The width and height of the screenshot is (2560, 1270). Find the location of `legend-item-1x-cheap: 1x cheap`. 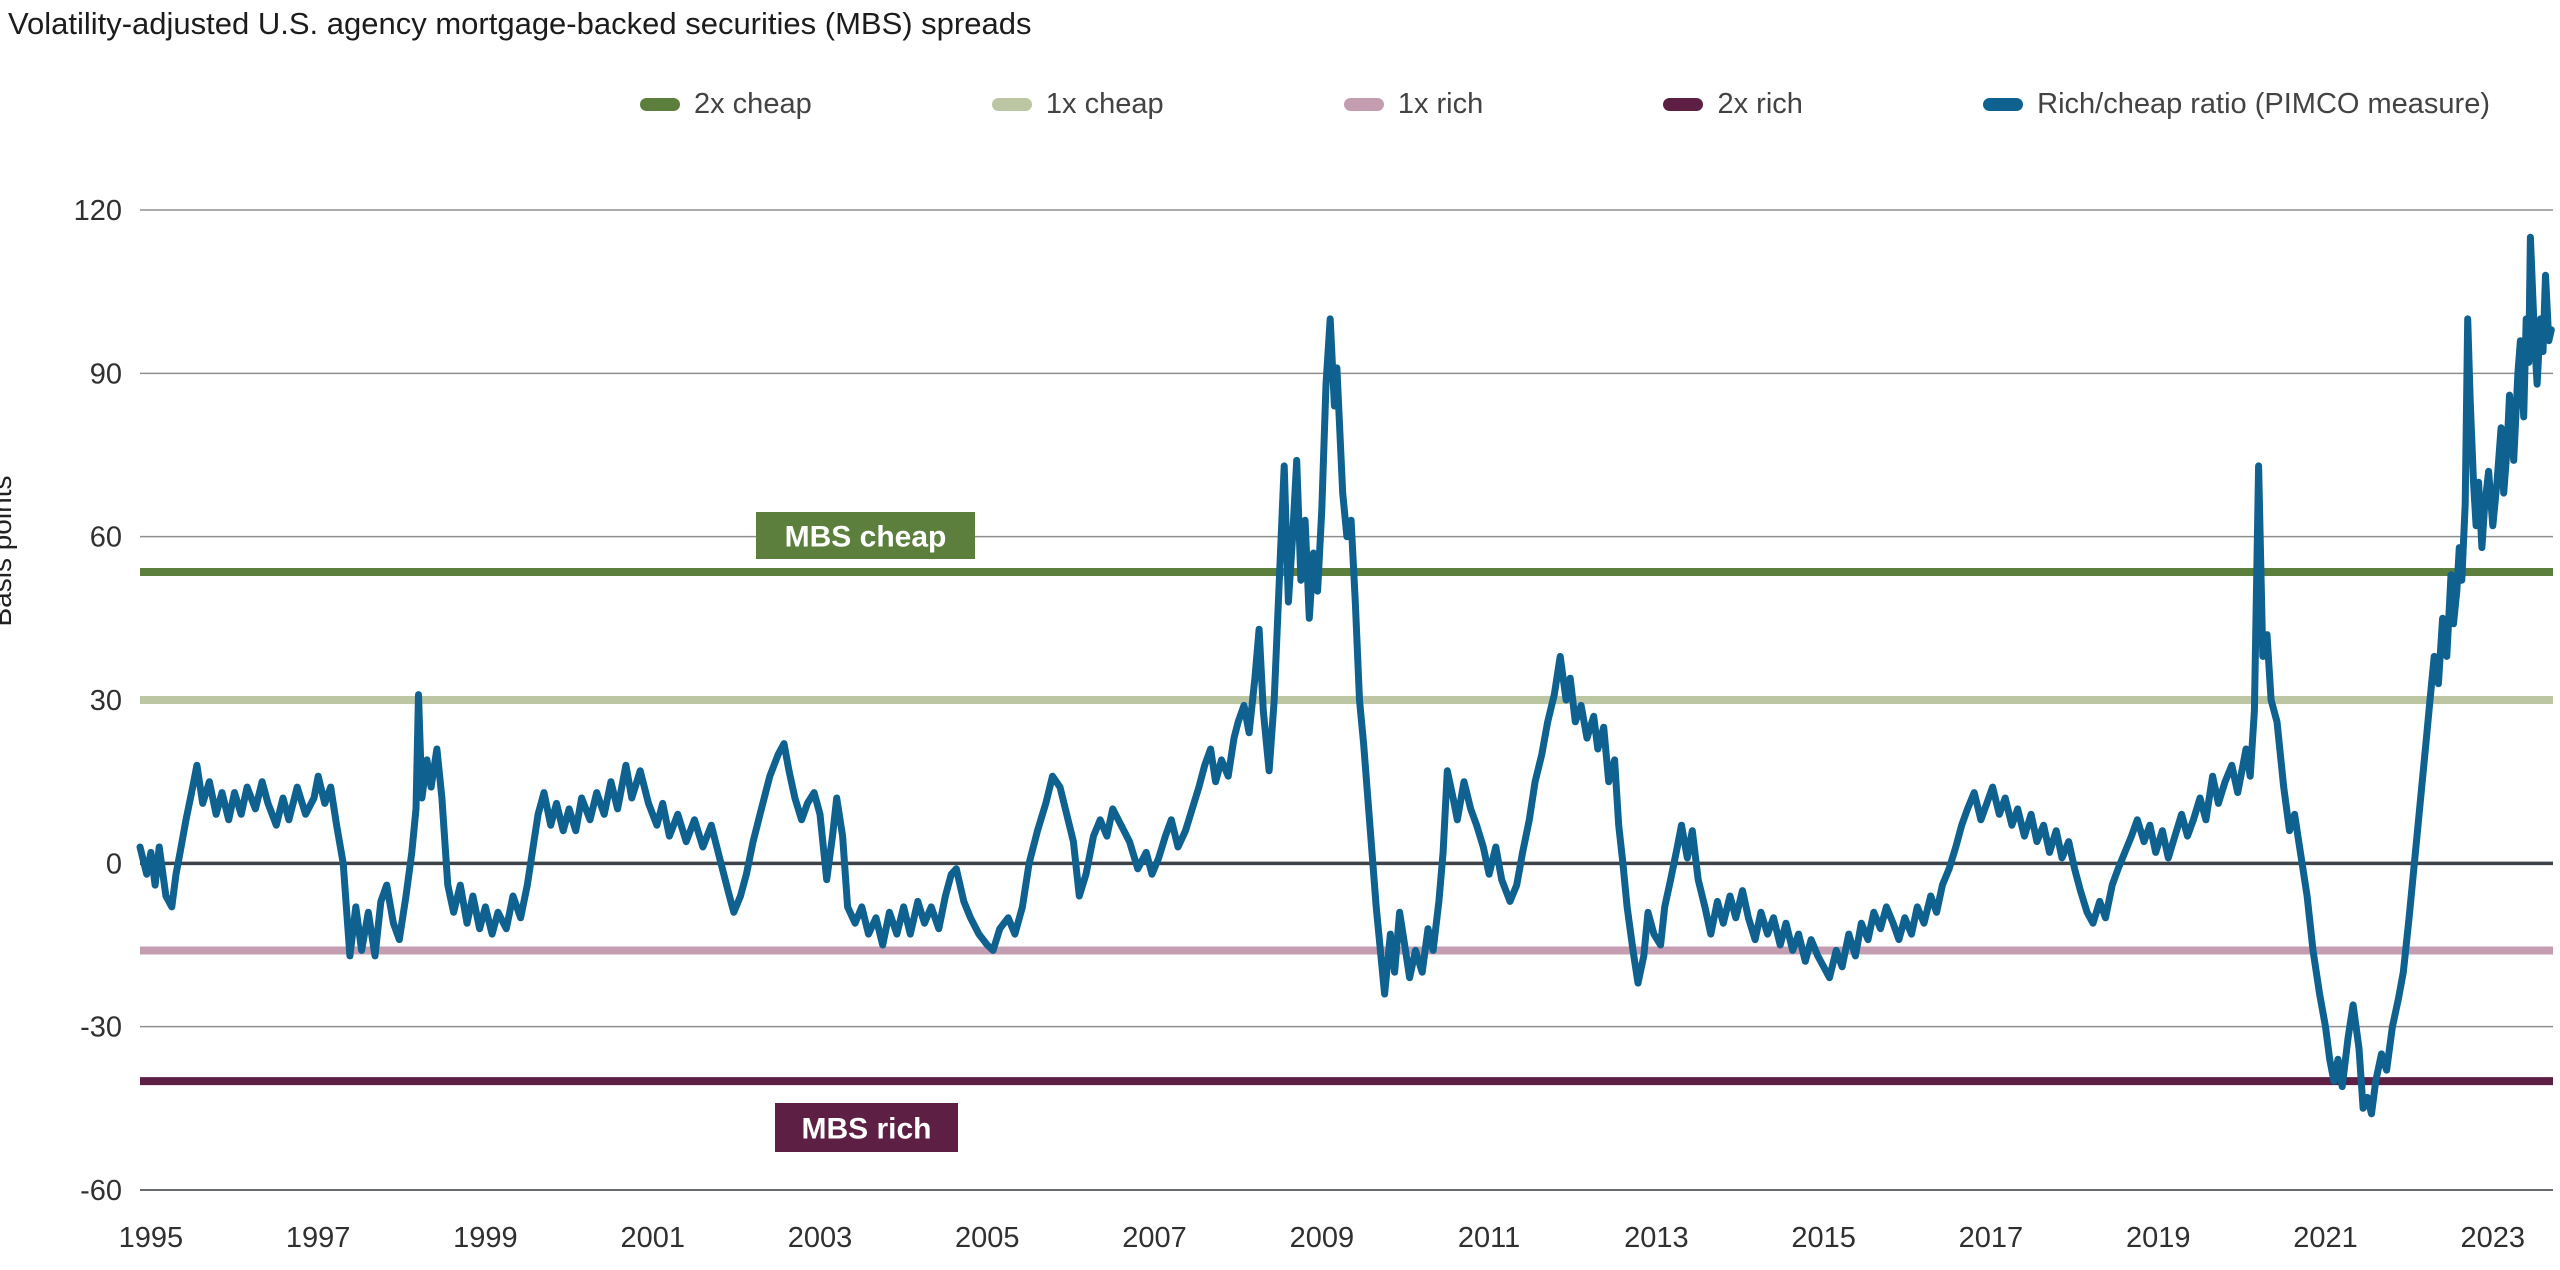

legend-item-1x-cheap: 1x cheap is located at coordinates (1077, 104).